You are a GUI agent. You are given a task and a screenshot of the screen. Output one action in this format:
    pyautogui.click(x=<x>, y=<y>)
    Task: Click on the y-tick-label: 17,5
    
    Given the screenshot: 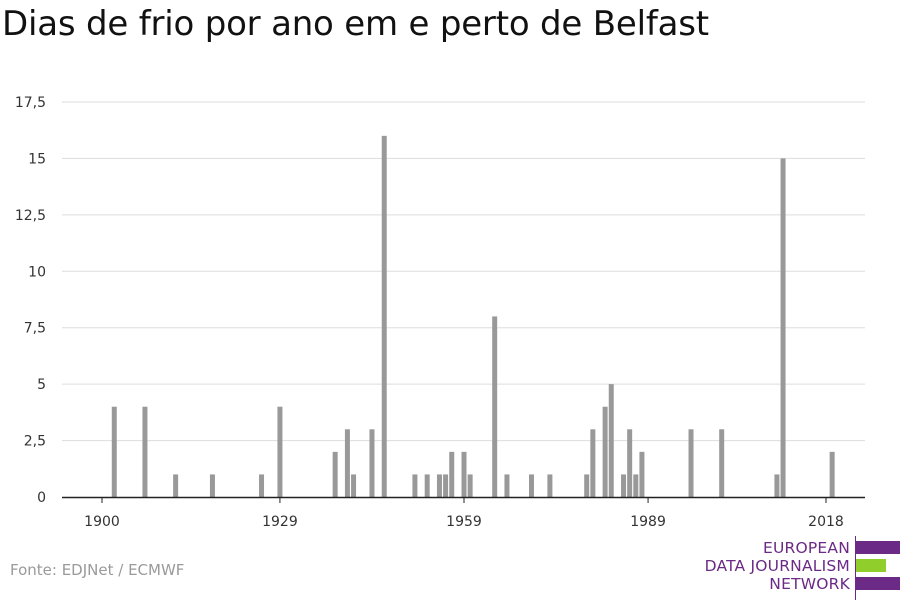 What is the action you would take?
    pyautogui.click(x=30, y=103)
    